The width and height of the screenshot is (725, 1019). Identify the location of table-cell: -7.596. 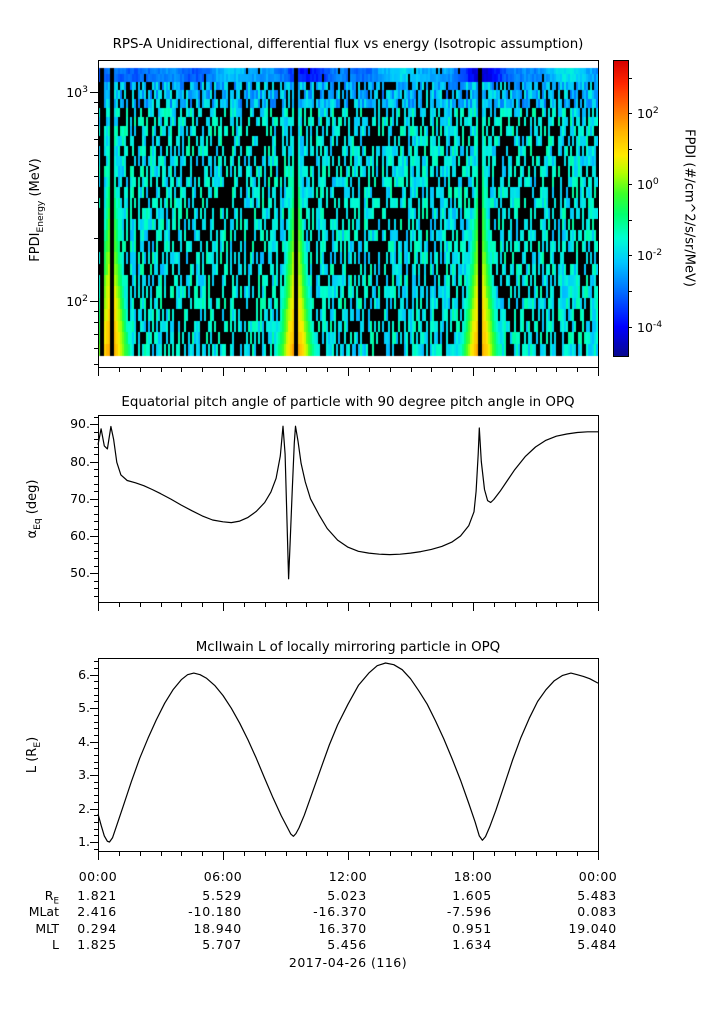
(469, 911).